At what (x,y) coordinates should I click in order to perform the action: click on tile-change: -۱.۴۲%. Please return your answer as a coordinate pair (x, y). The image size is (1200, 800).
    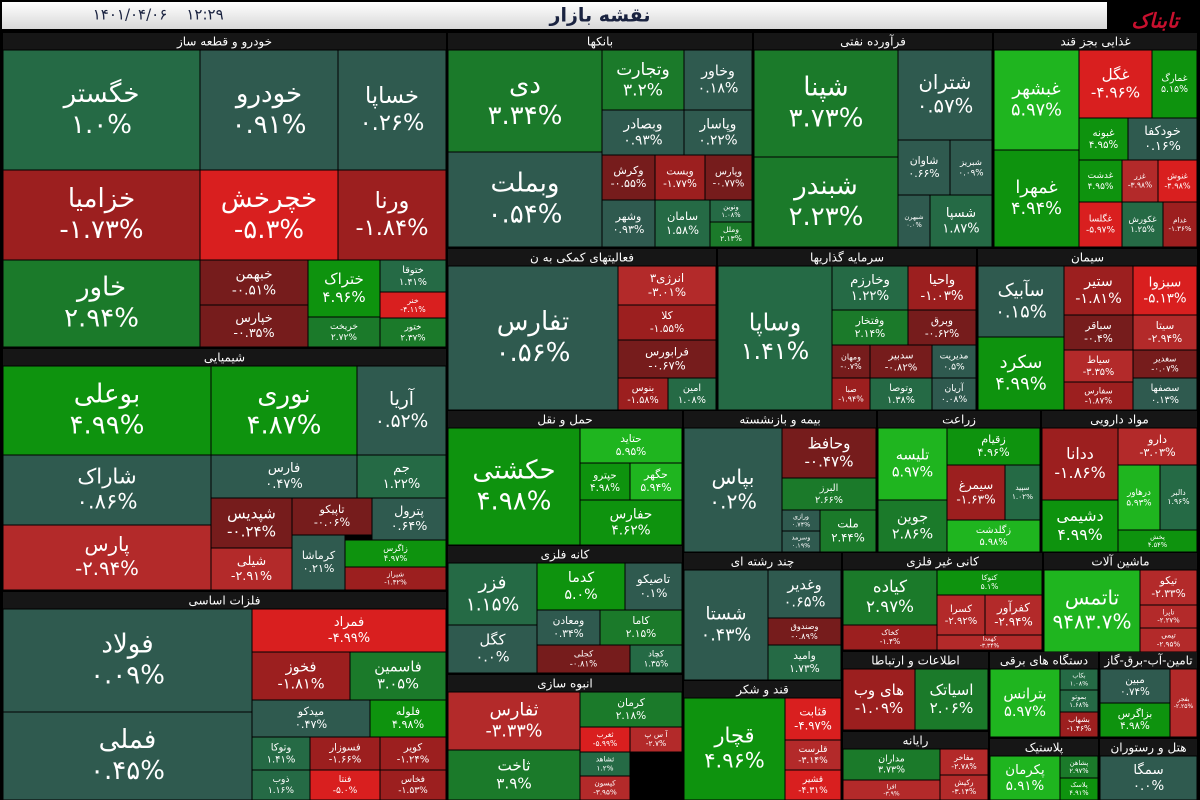
    Looking at the image, I should click on (395, 583).